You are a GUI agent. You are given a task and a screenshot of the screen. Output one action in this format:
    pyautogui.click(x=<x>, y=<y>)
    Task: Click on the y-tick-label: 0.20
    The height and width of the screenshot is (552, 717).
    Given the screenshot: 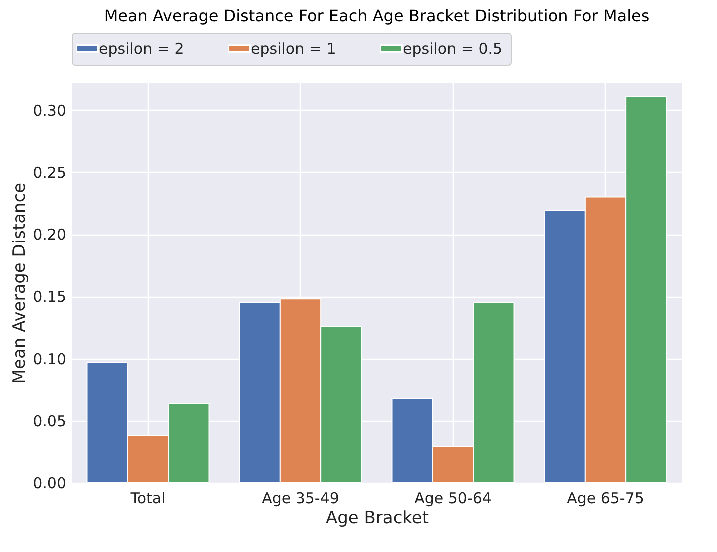 What is the action you would take?
    pyautogui.click(x=49, y=235)
    